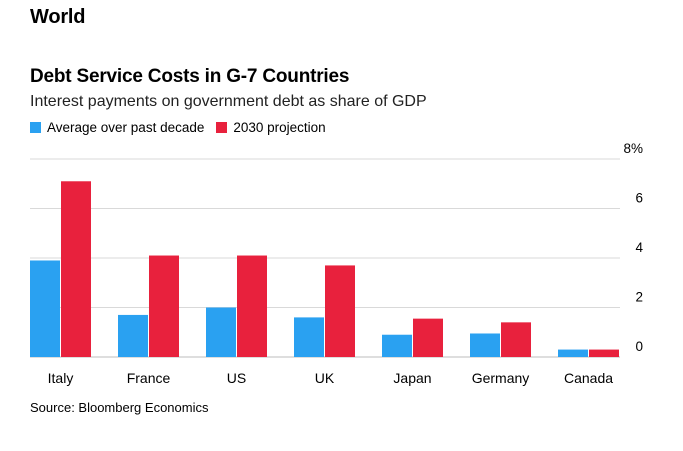 The height and width of the screenshot is (451, 683). I want to click on legend-item-projection: 2030 projection, so click(271, 127).